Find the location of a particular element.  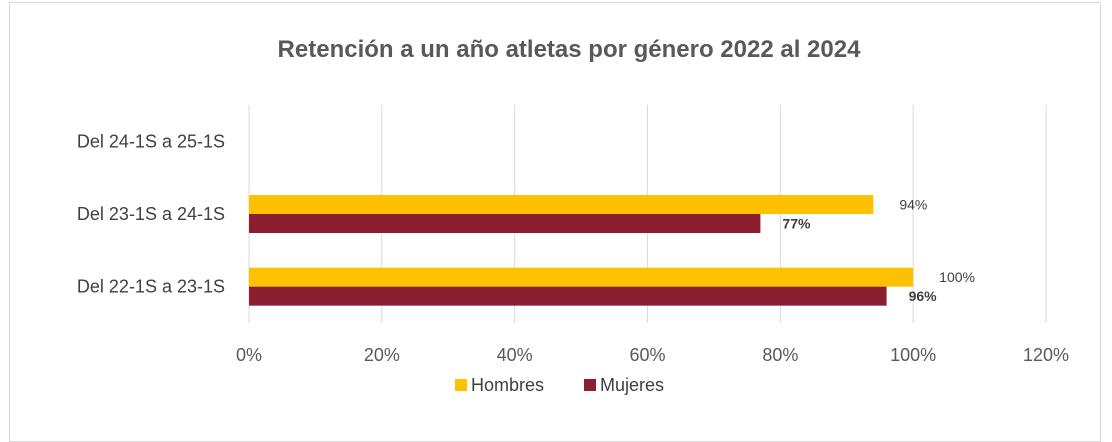

data-labels: 100%96% 94% 77% is located at coordinates (878, 251).